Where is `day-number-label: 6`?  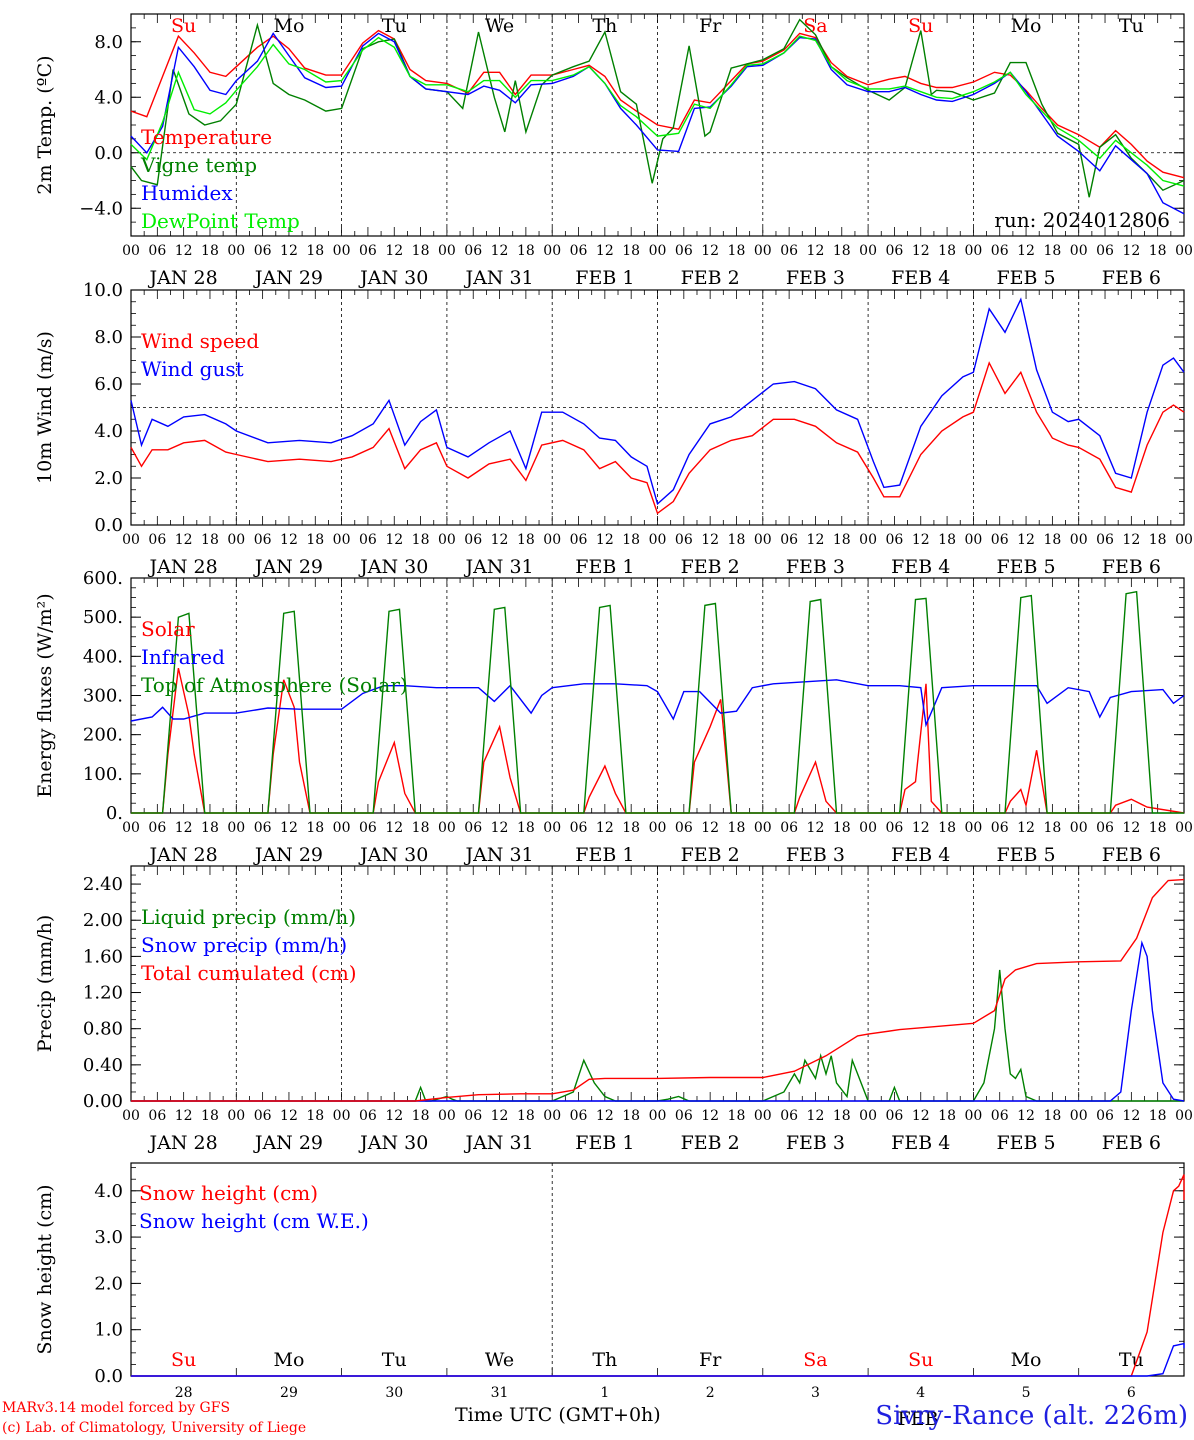
day-number-label: 6 is located at coordinates (1131, 1393).